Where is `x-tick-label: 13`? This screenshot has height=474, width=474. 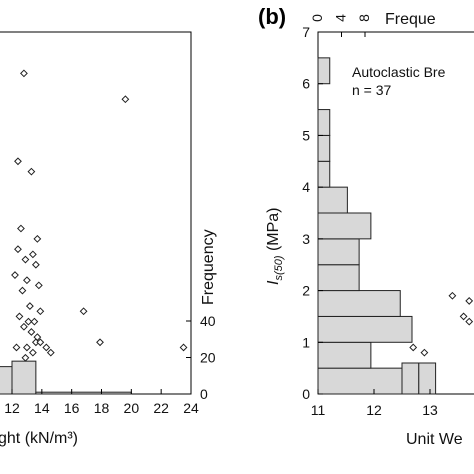 x-tick-label: 13 is located at coordinates (430, 410).